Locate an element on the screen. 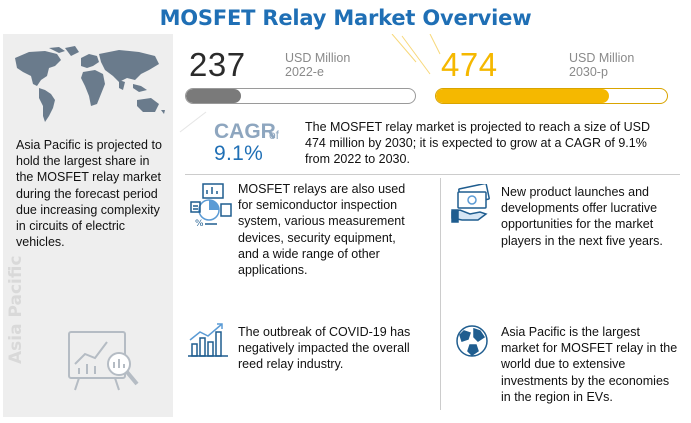 The height and width of the screenshot is (423, 691). progress-bar-2030 is located at coordinates (551, 96).